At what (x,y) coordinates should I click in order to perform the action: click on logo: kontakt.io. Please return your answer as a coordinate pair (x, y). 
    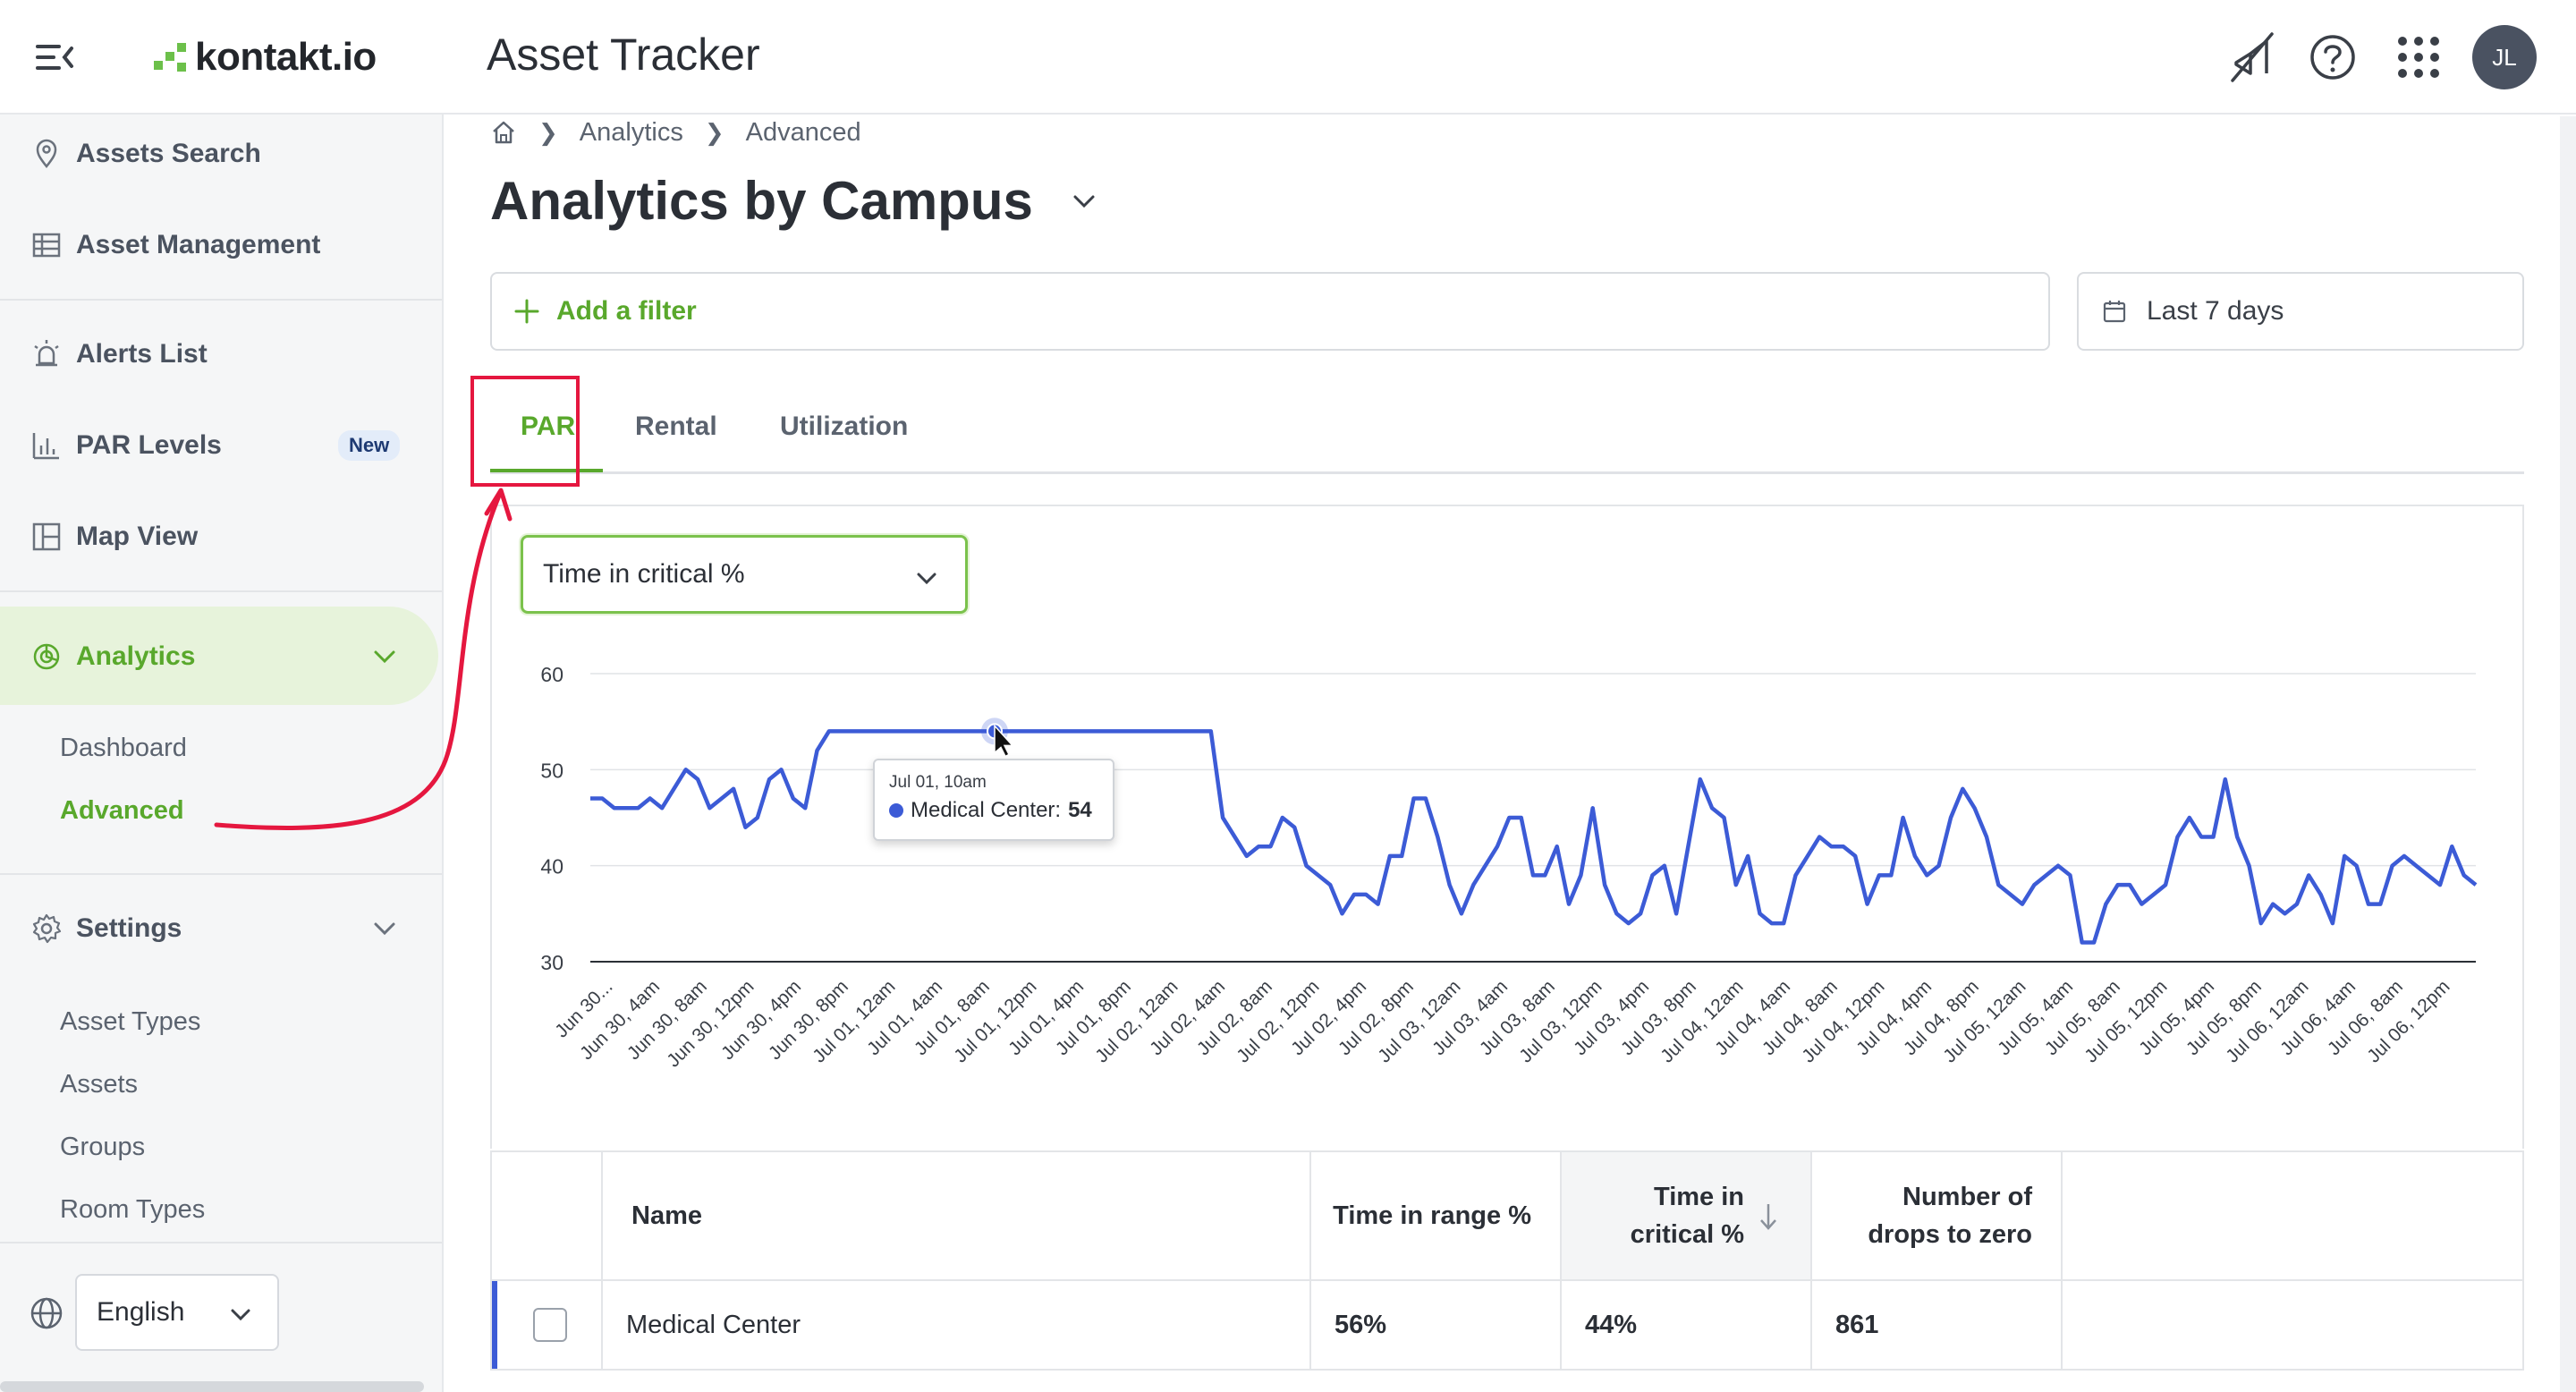
    Looking at the image, I should click on (263, 57).